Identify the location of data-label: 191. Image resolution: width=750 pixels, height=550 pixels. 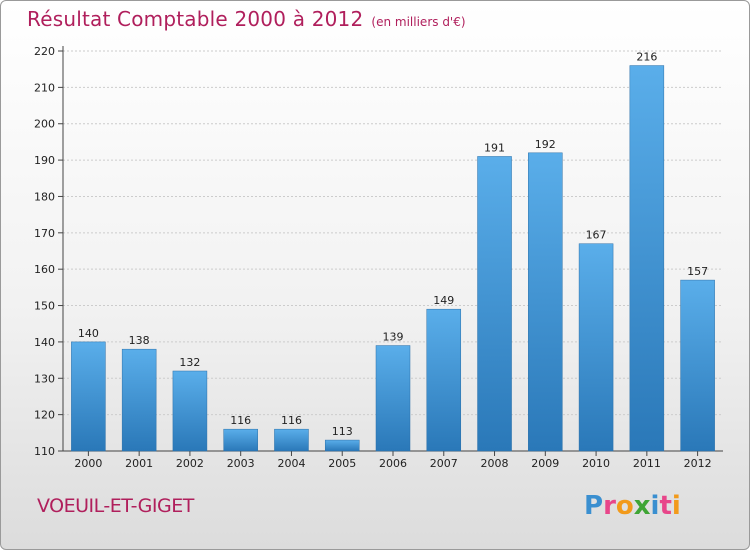
(494, 147).